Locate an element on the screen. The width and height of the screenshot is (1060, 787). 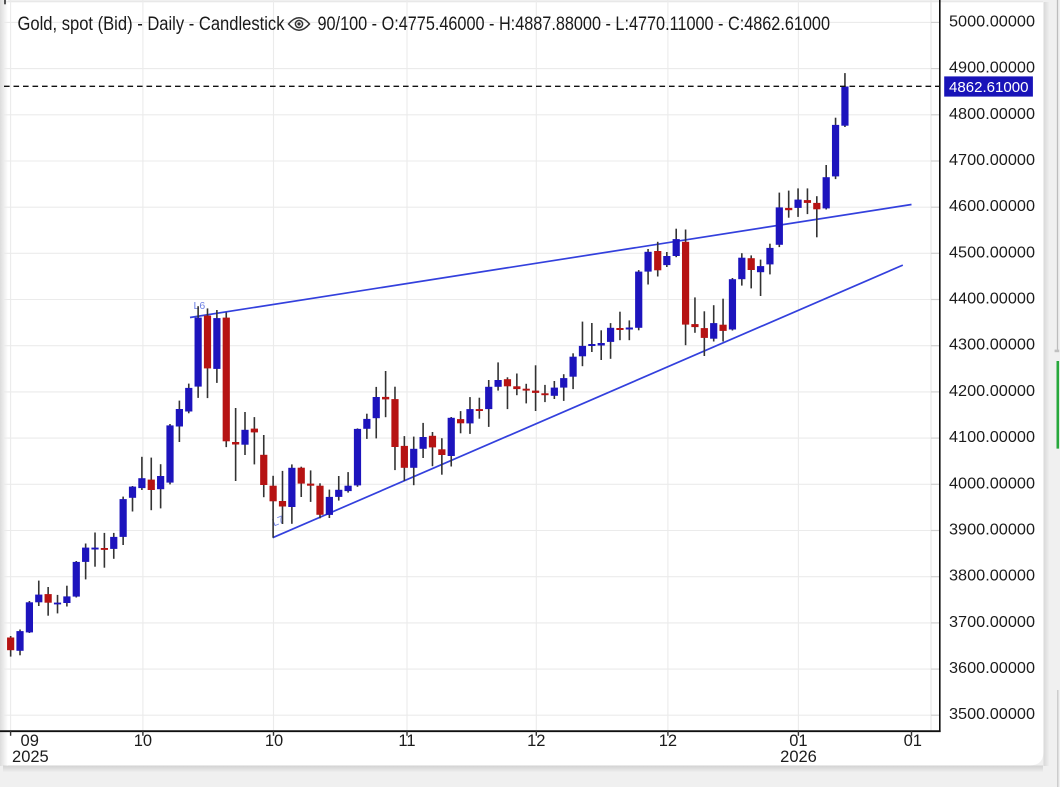
svg-text: 4600.00000 is located at coordinates (992, 206).